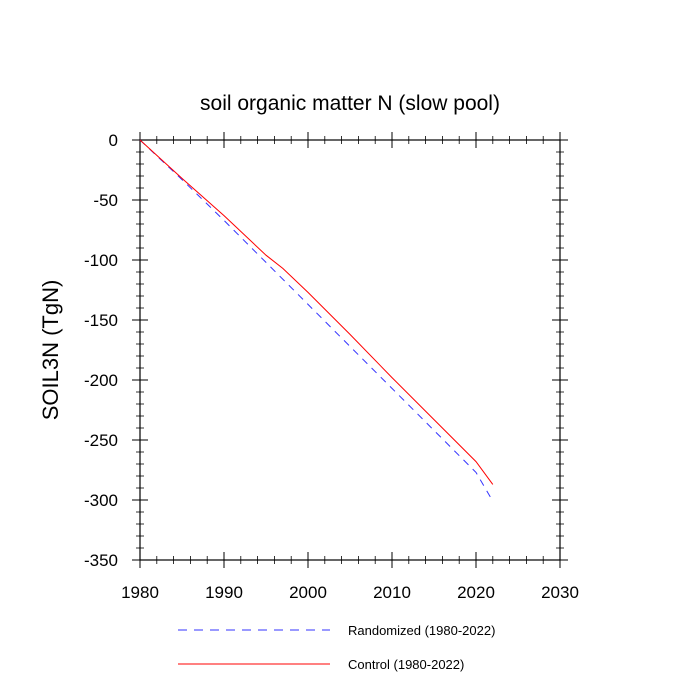  Describe the element at coordinates (476, 592) in the screenshot. I see `x-tick-label: 2020` at that location.